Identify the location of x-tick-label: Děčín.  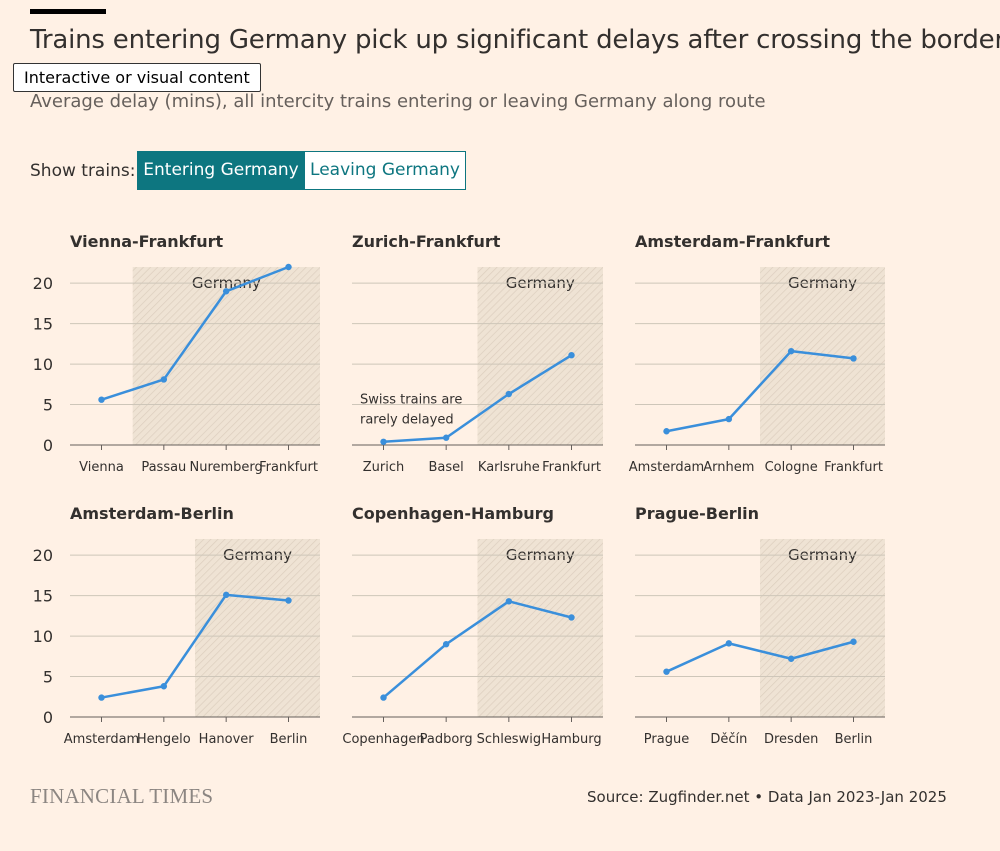
(728, 739).